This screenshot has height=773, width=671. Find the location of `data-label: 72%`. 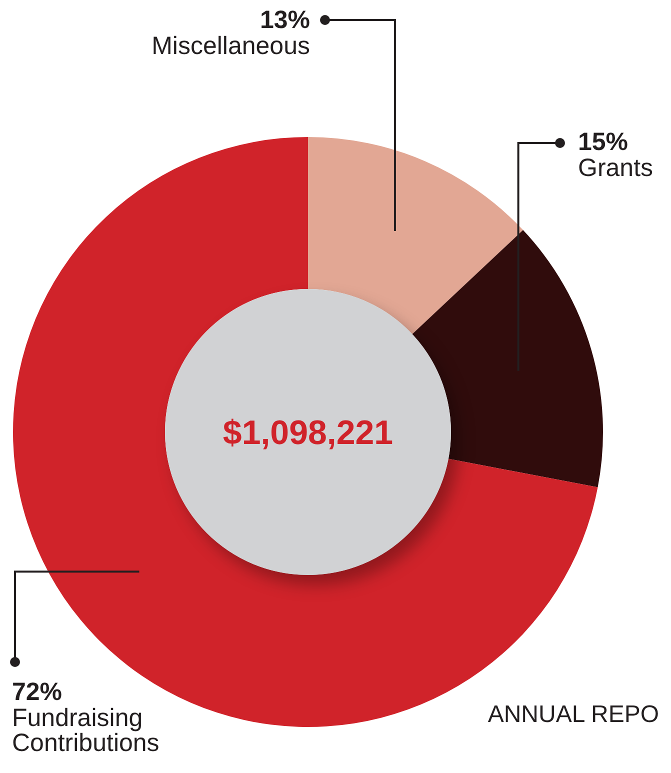

data-label: 72% is located at coordinates (37, 692).